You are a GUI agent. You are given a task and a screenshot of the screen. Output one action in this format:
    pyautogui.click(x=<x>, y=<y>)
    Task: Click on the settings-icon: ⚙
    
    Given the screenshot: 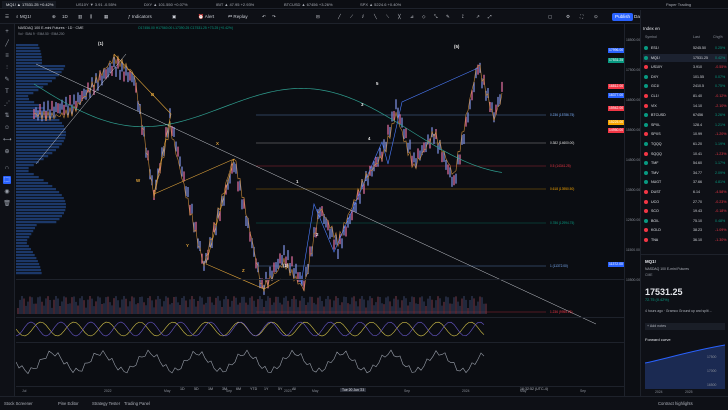 What is the action you would take?
    pyautogui.click(x=568, y=16)
    